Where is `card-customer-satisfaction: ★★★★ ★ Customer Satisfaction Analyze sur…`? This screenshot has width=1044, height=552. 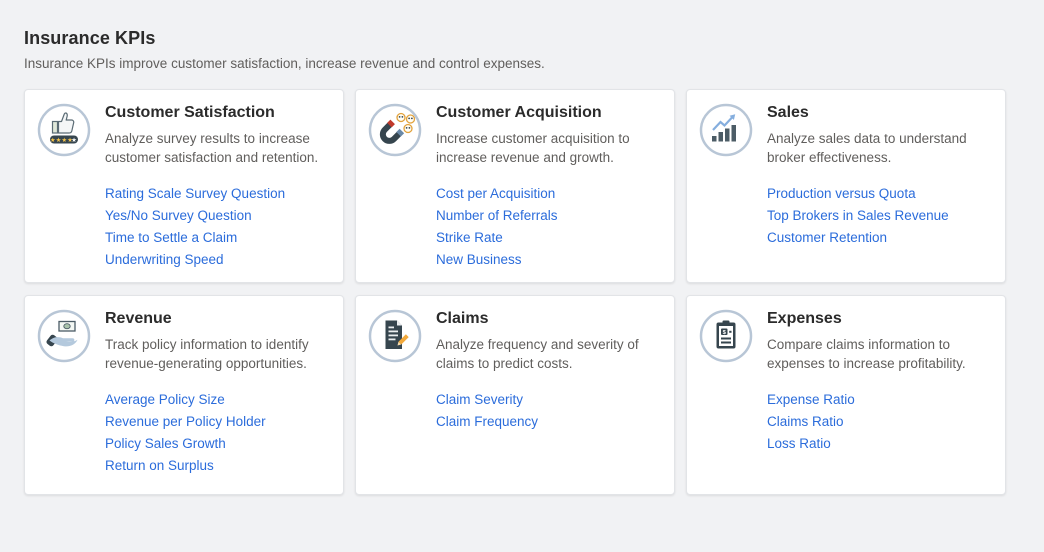 card-customer-satisfaction: ★★★★ ★ Customer Satisfaction Analyze sur… is located at coordinates (184, 186).